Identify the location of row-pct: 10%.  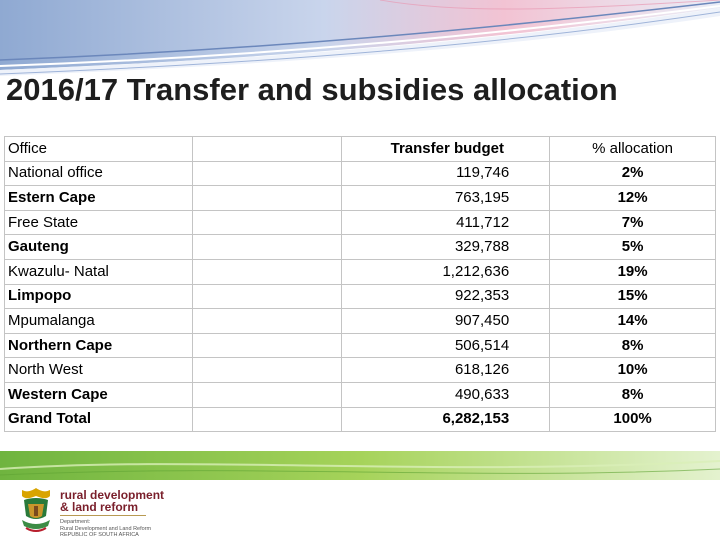
(632, 370).